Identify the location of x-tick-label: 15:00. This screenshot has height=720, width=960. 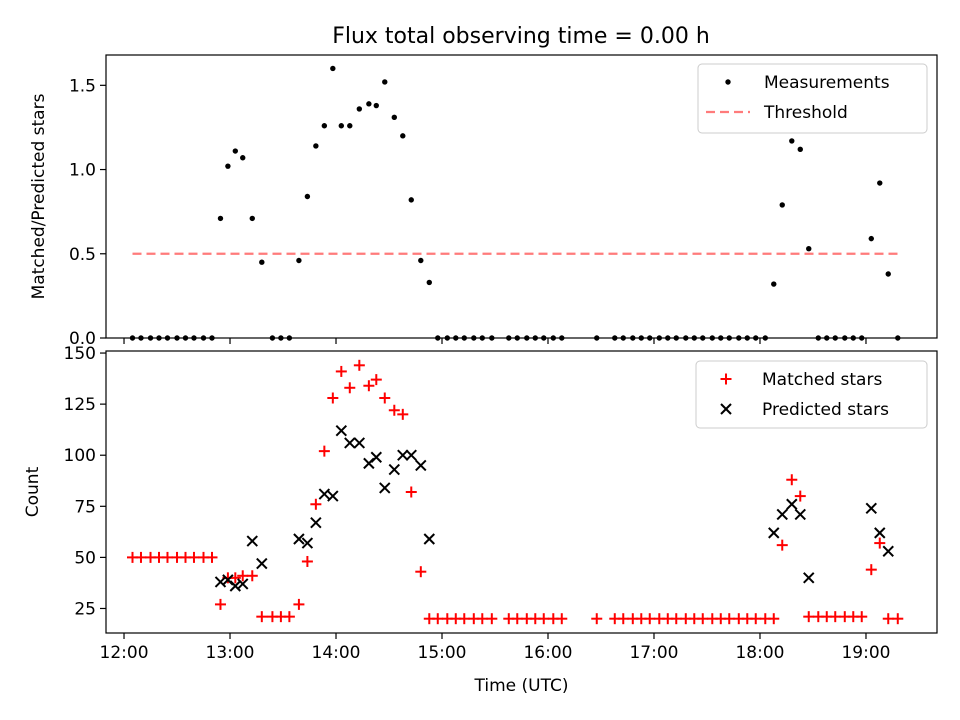
(442, 653).